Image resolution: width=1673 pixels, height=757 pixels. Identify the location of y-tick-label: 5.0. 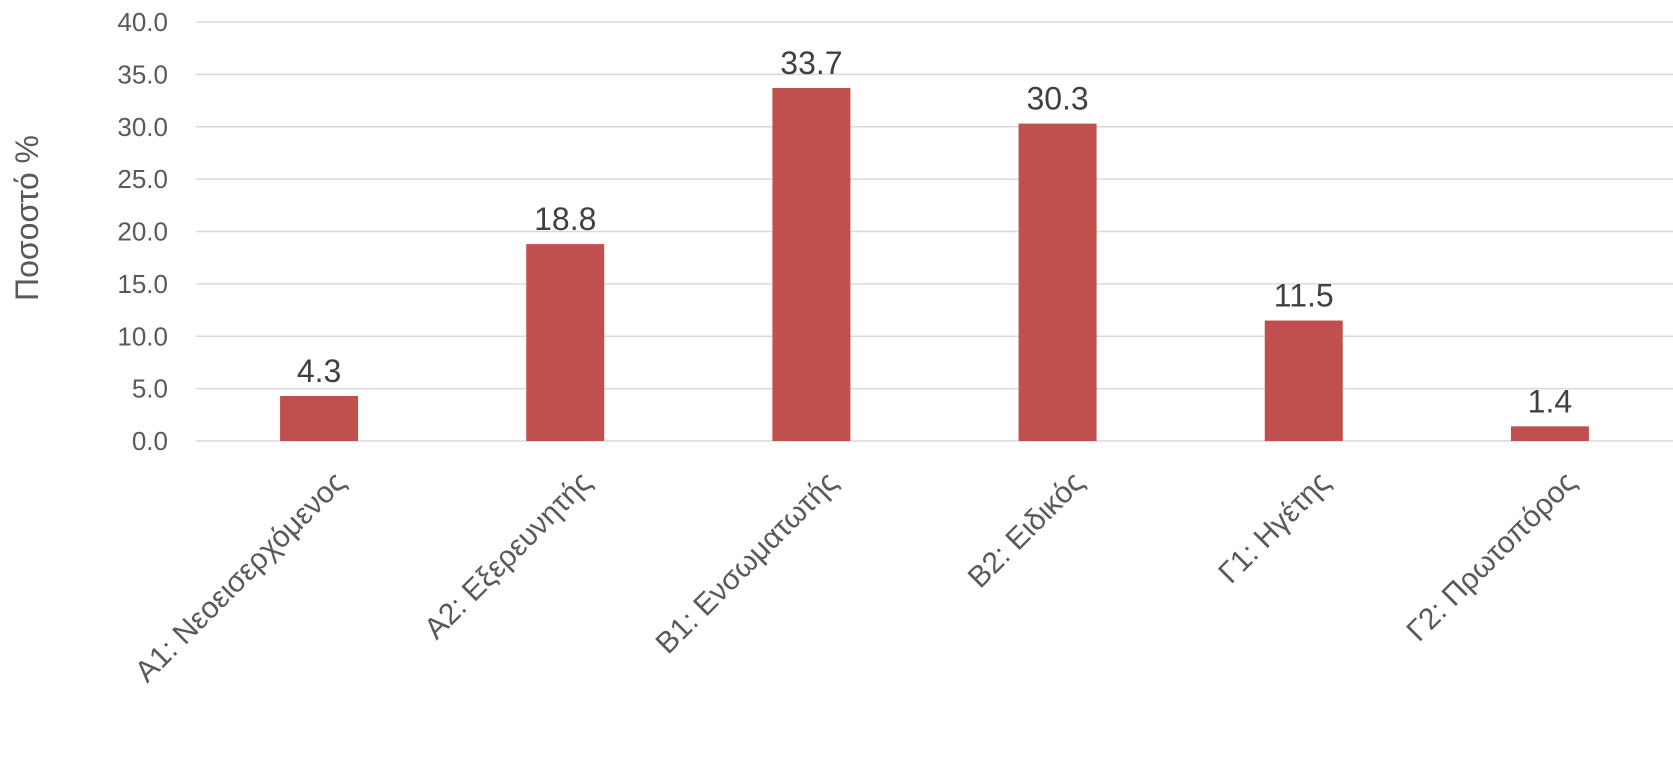
(150, 389).